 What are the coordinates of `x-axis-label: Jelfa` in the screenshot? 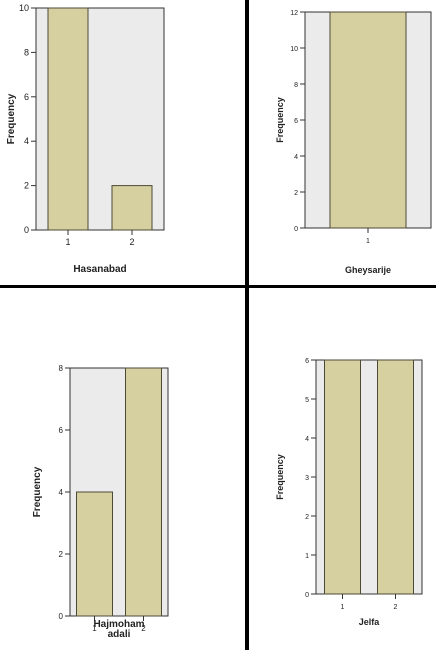 It's located at (370, 622).